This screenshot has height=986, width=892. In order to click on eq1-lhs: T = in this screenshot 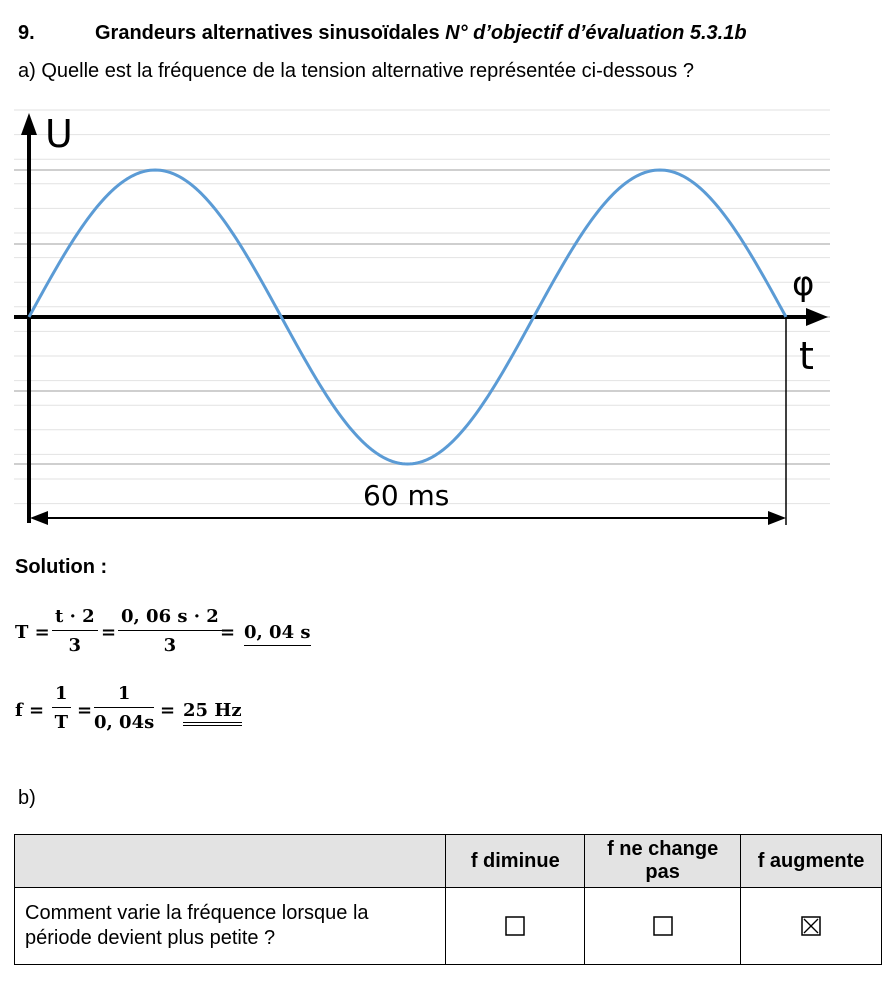, I will do `click(32, 632)`.